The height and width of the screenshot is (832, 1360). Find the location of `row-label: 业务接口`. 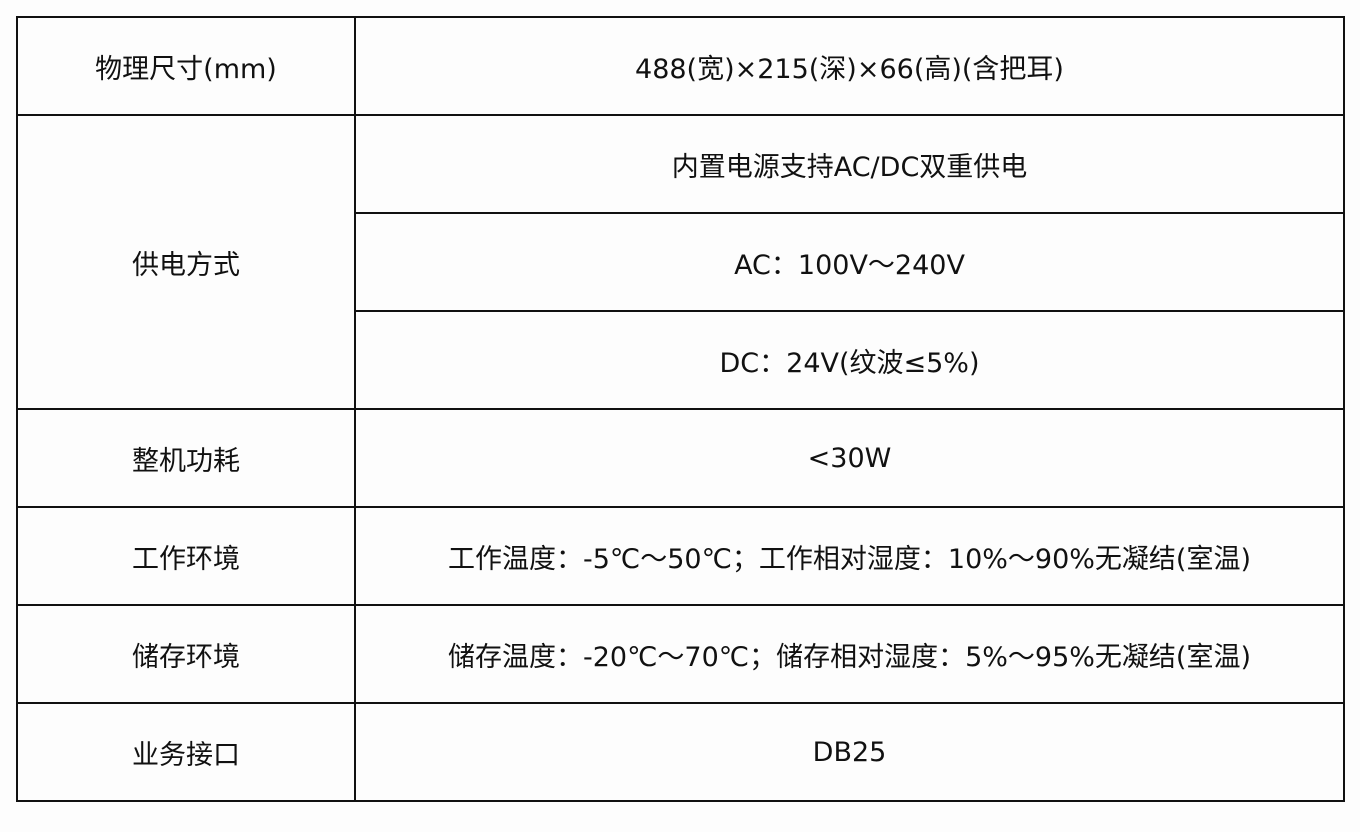

row-label: 业务接口 is located at coordinates (186, 752).